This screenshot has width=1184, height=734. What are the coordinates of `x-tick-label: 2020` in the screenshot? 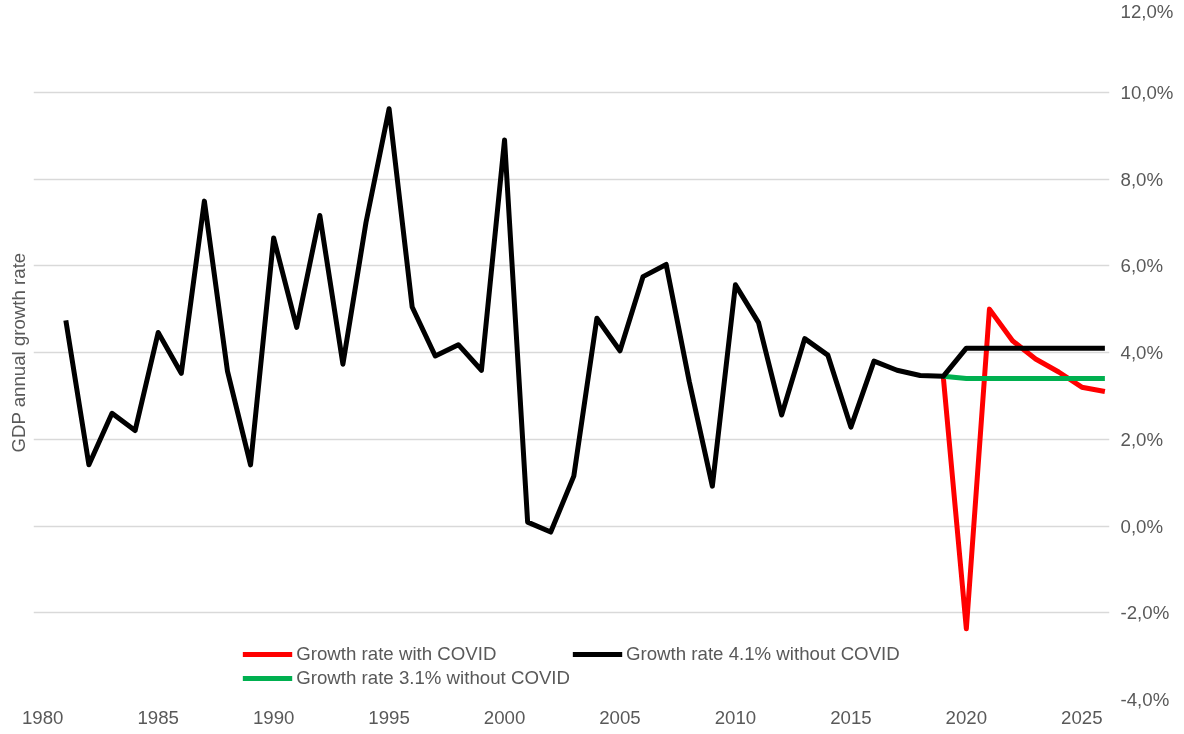 It's located at (966, 717).